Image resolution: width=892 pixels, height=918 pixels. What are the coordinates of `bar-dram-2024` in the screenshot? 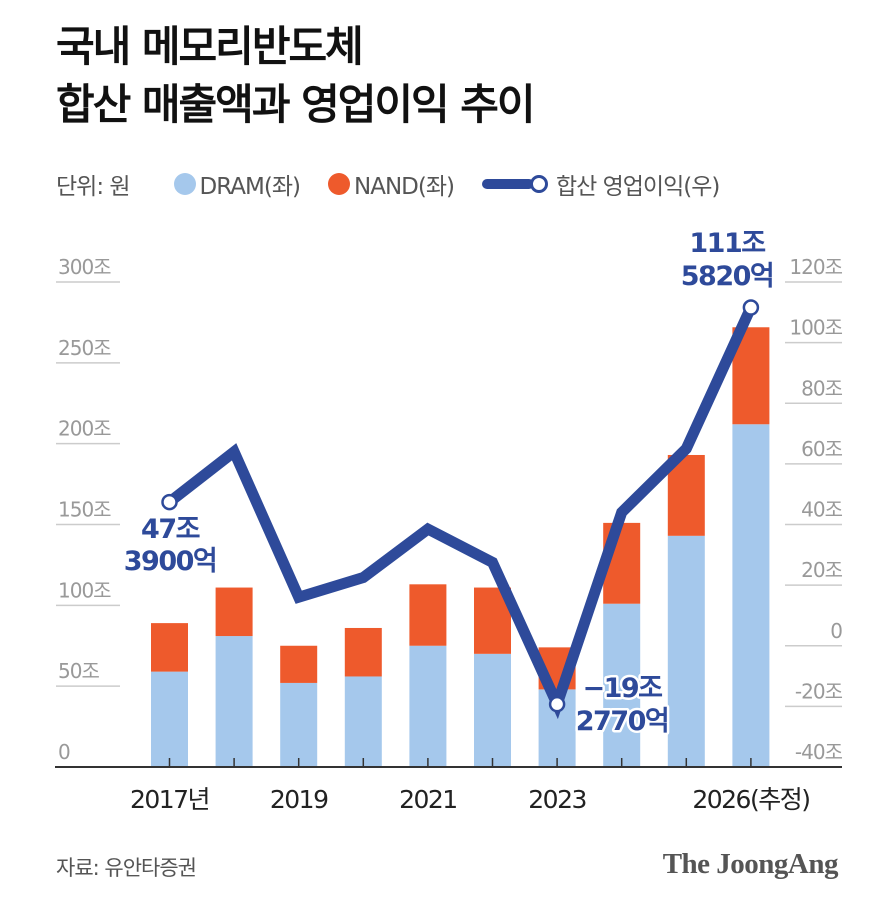 It's located at (622, 685).